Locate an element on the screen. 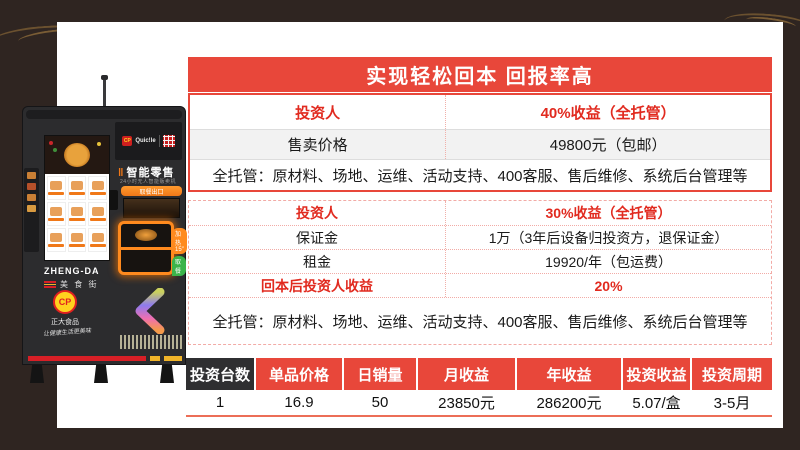 The image size is (800, 450). headline-banner: 实现轻松回本 回报率高 is located at coordinates (480, 74).